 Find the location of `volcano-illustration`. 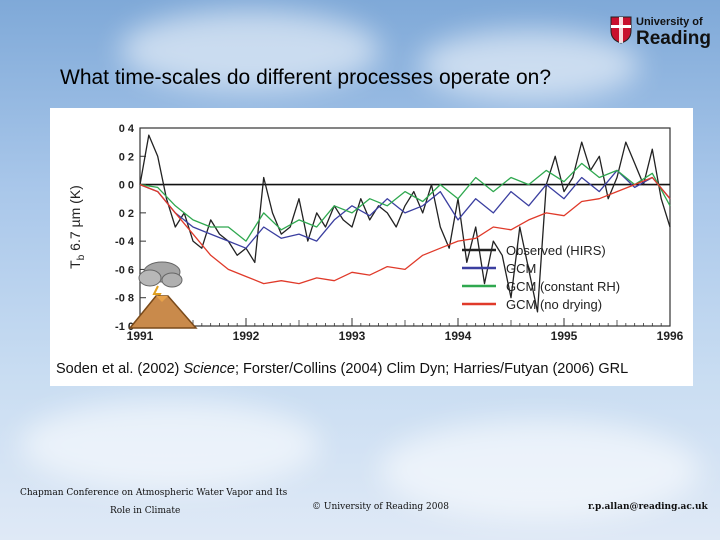

volcano-illustration is located at coordinates (163, 295).